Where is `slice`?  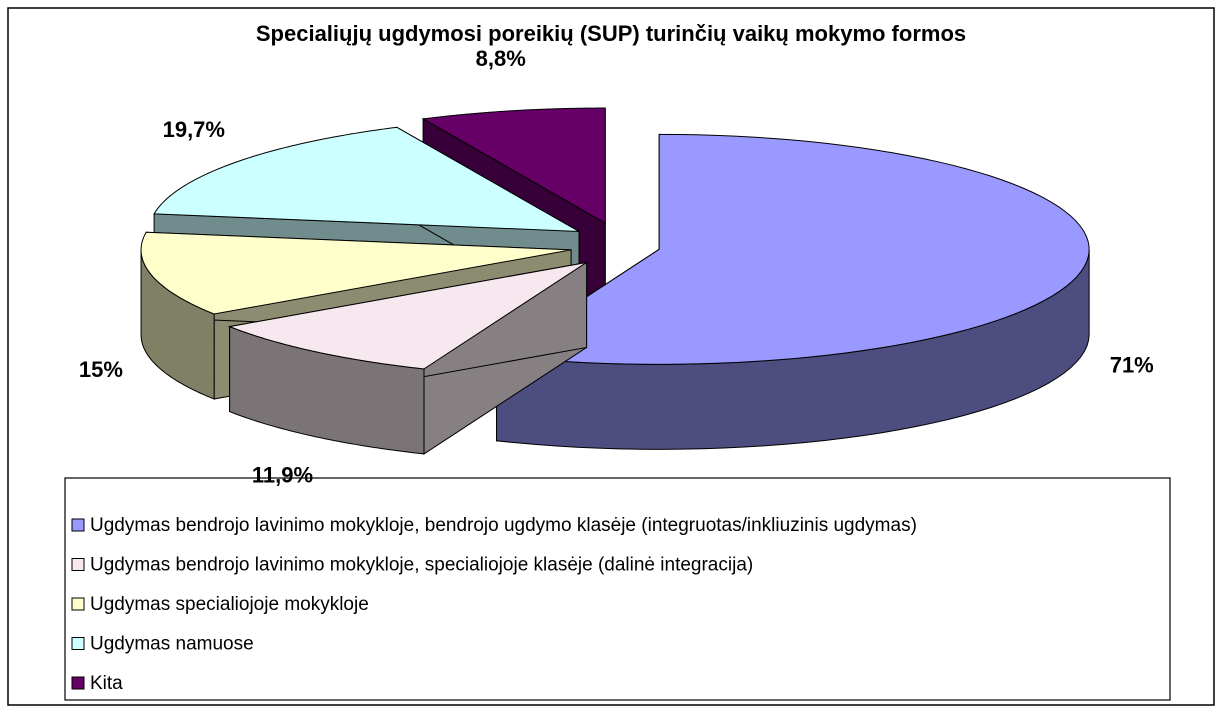
slice is located at coordinates (407, 358).